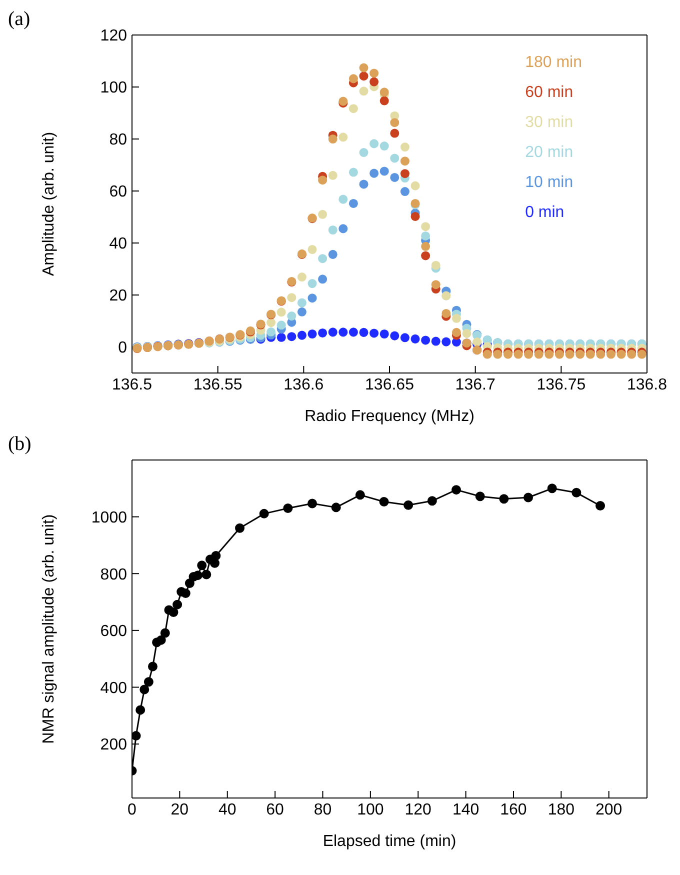 The image size is (680, 875). I want to click on x-tick-label: 100, so click(370, 809).